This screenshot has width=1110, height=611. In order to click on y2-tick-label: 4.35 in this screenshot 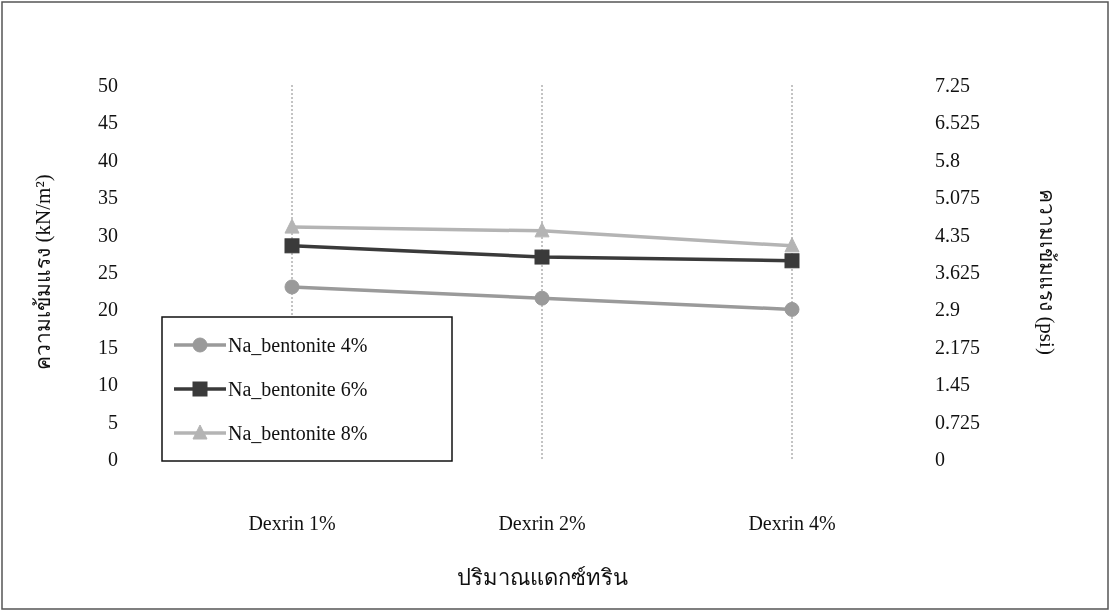, I will do `click(952, 234)`.